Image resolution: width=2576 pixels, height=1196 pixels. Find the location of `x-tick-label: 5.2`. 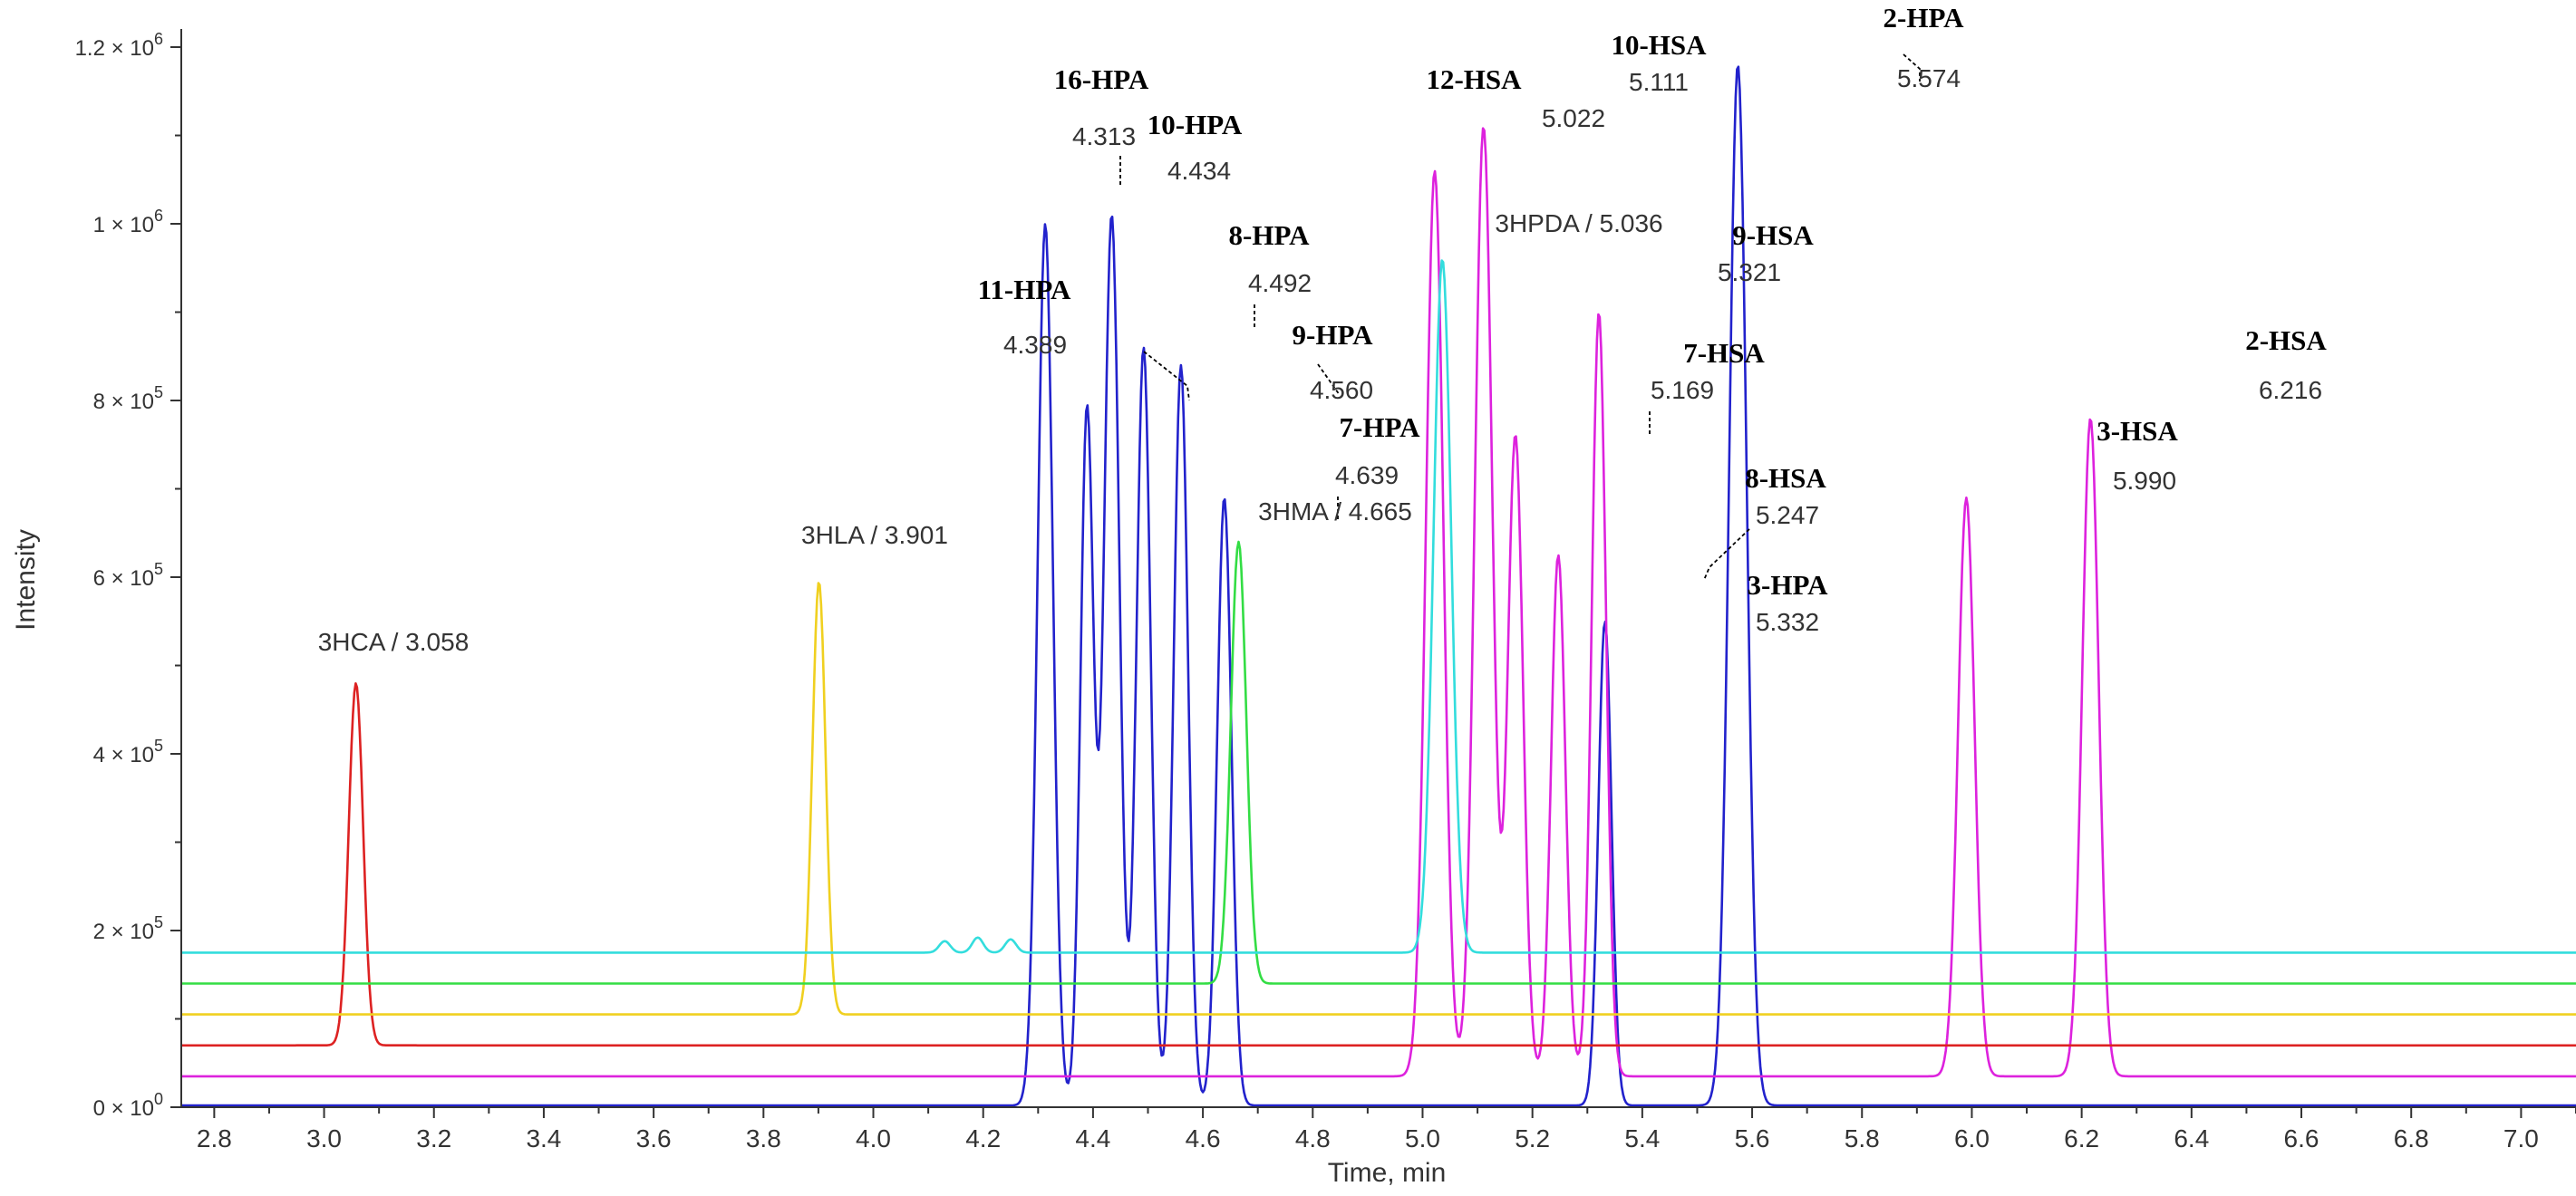

x-tick-label: 5.2 is located at coordinates (1532, 1138).